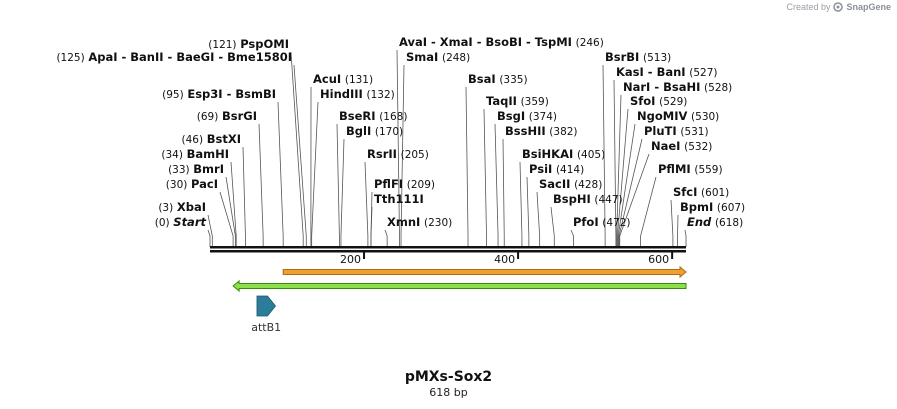  What do you see at coordinates (448, 392) in the screenshot?
I see `plasmid-length: 618 bp` at bounding box center [448, 392].